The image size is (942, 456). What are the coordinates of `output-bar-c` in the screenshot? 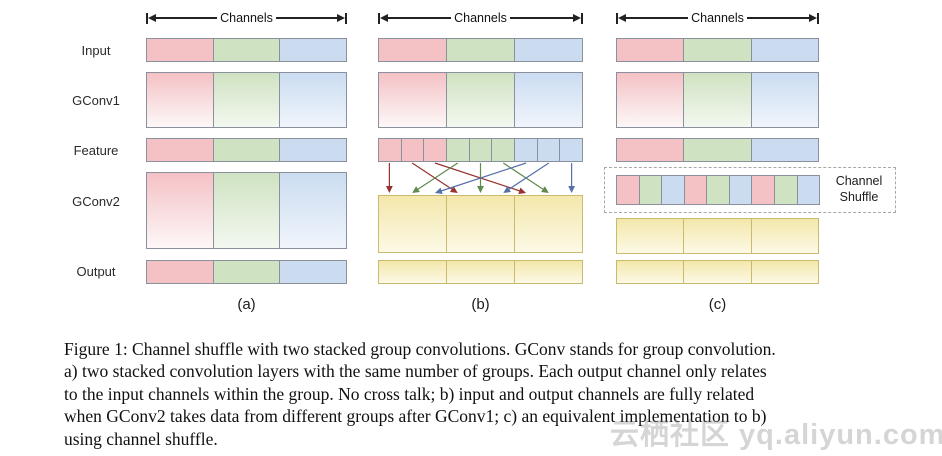 It's located at (717, 272).